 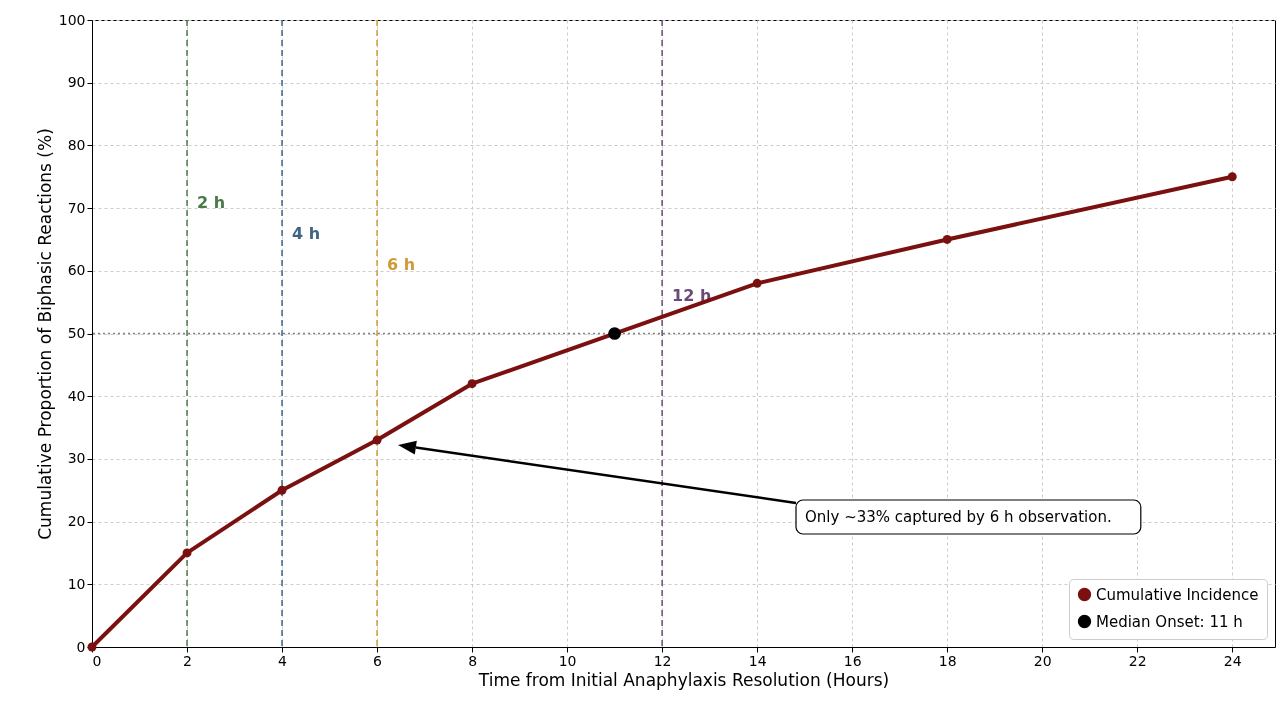 What do you see at coordinates (947, 660) in the screenshot?
I see `x-tick-label: 18` at bounding box center [947, 660].